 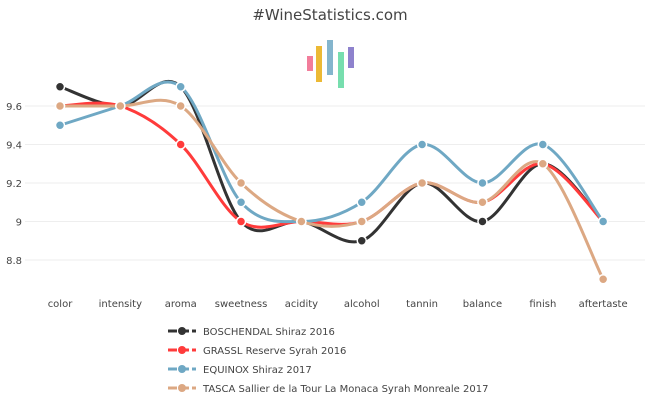 I want to click on y-tick-label: 9.6, so click(x=14, y=107).